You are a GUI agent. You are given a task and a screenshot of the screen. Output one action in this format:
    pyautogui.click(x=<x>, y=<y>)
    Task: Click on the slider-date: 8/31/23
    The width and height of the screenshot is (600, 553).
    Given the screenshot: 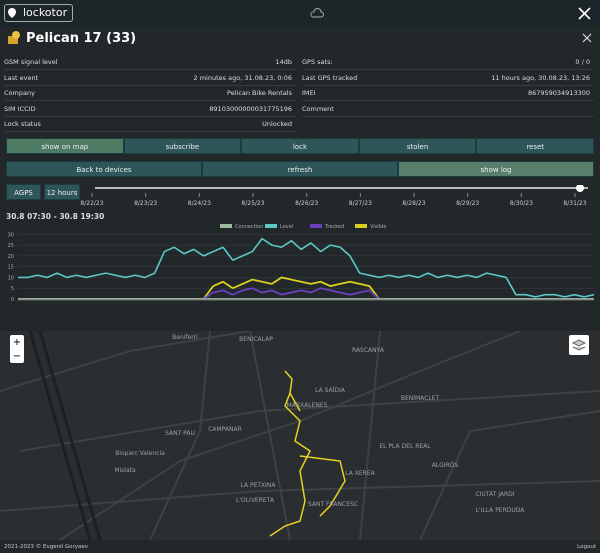 What is the action you would take?
    pyautogui.click(x=574, y=203)
    